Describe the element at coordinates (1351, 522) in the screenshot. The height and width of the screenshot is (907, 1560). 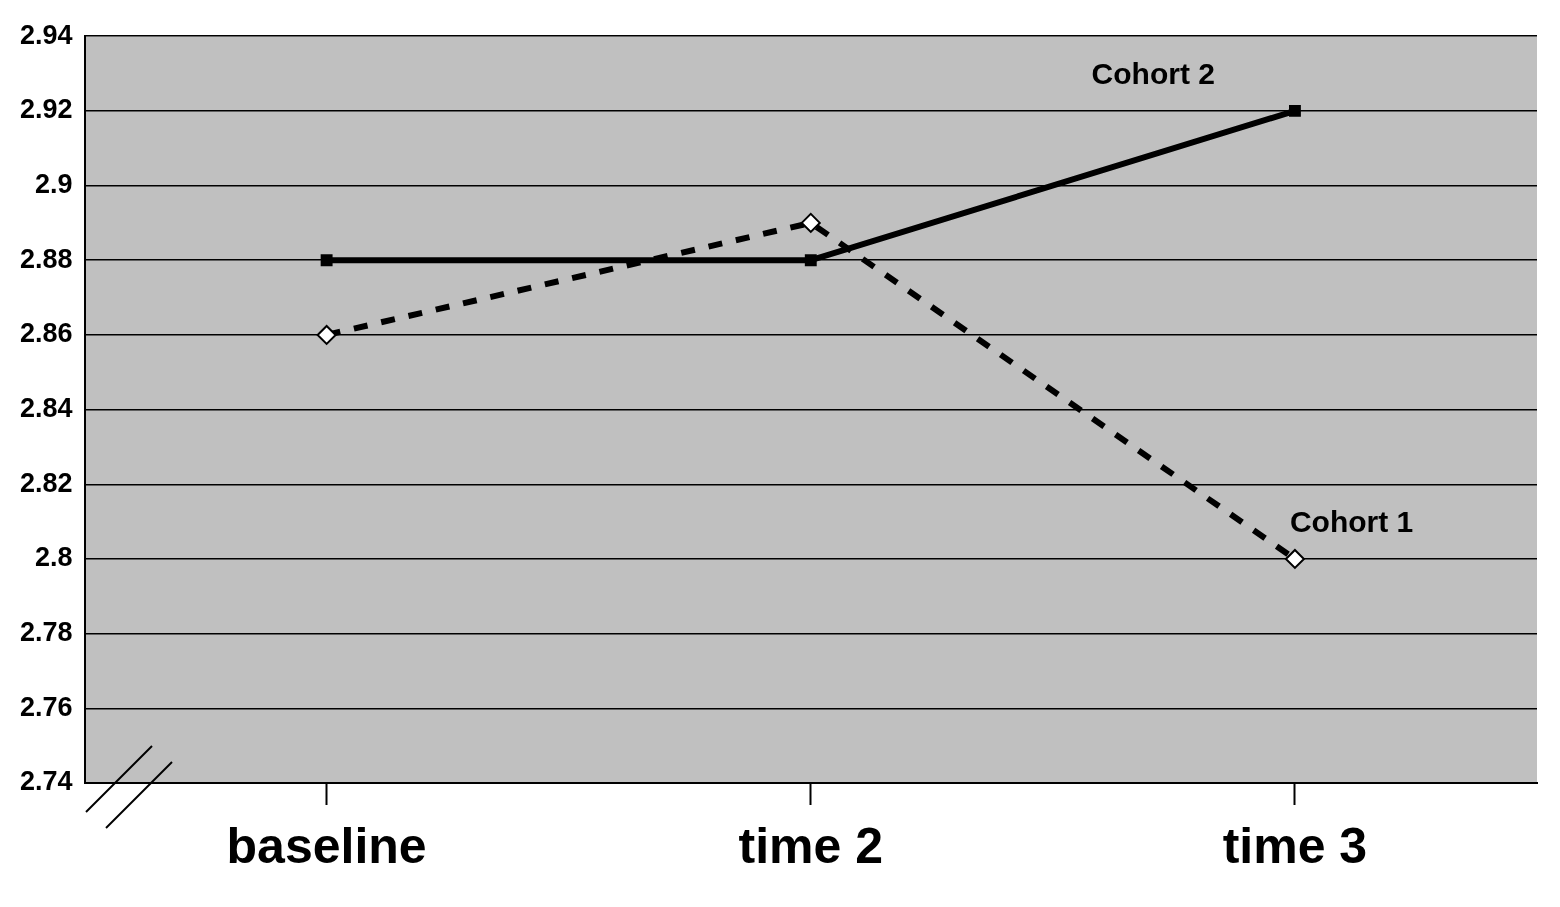
I see `series-label: Cohort 1` at that location.